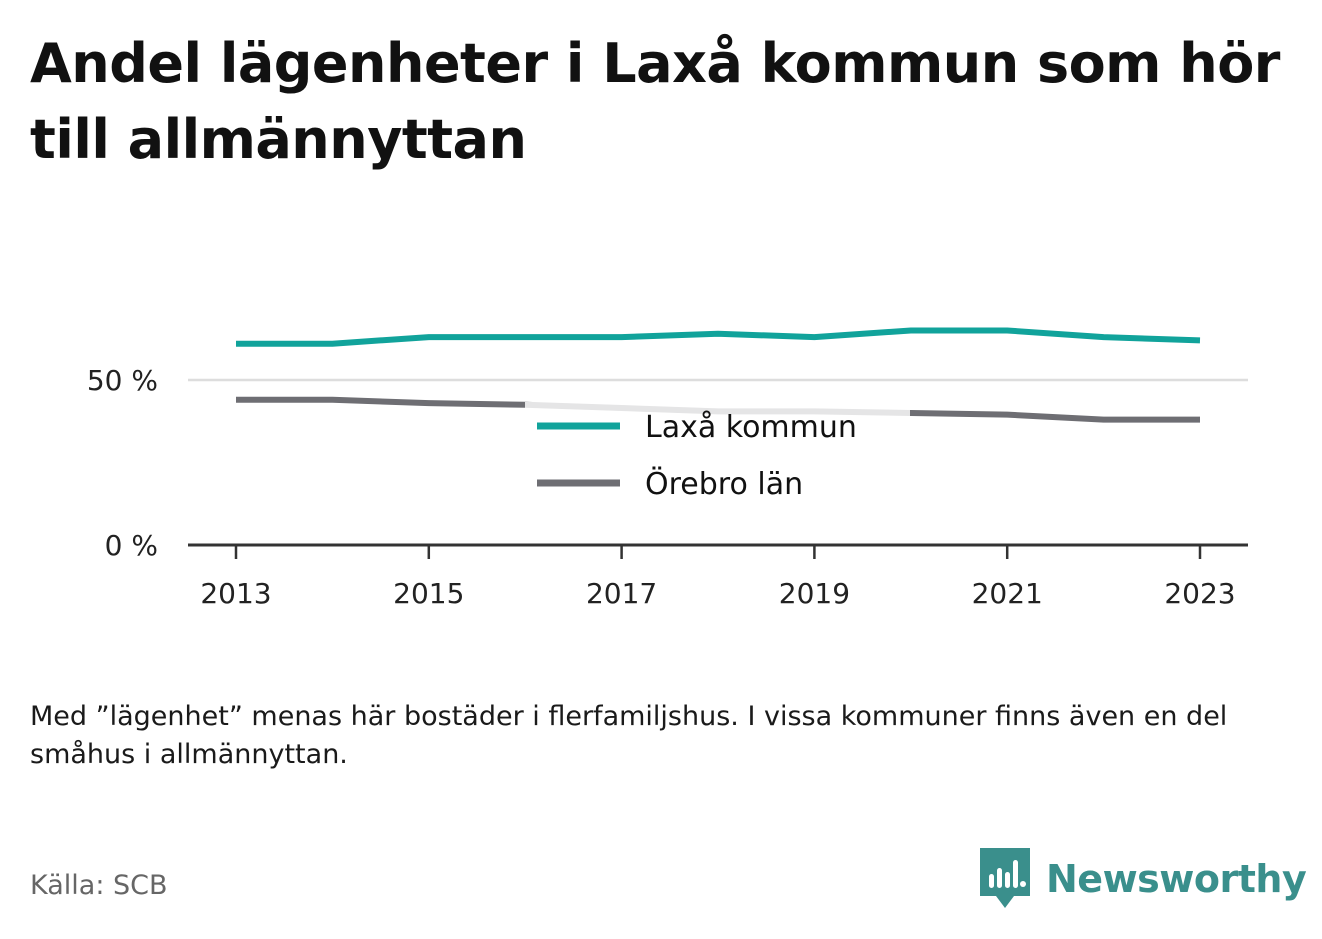 This screenshot has width=1322, height=939. Describe the element at coordinates (1005, 878) in the screenshot. I see `bar-chart-speech-bubble-icon` at that location.